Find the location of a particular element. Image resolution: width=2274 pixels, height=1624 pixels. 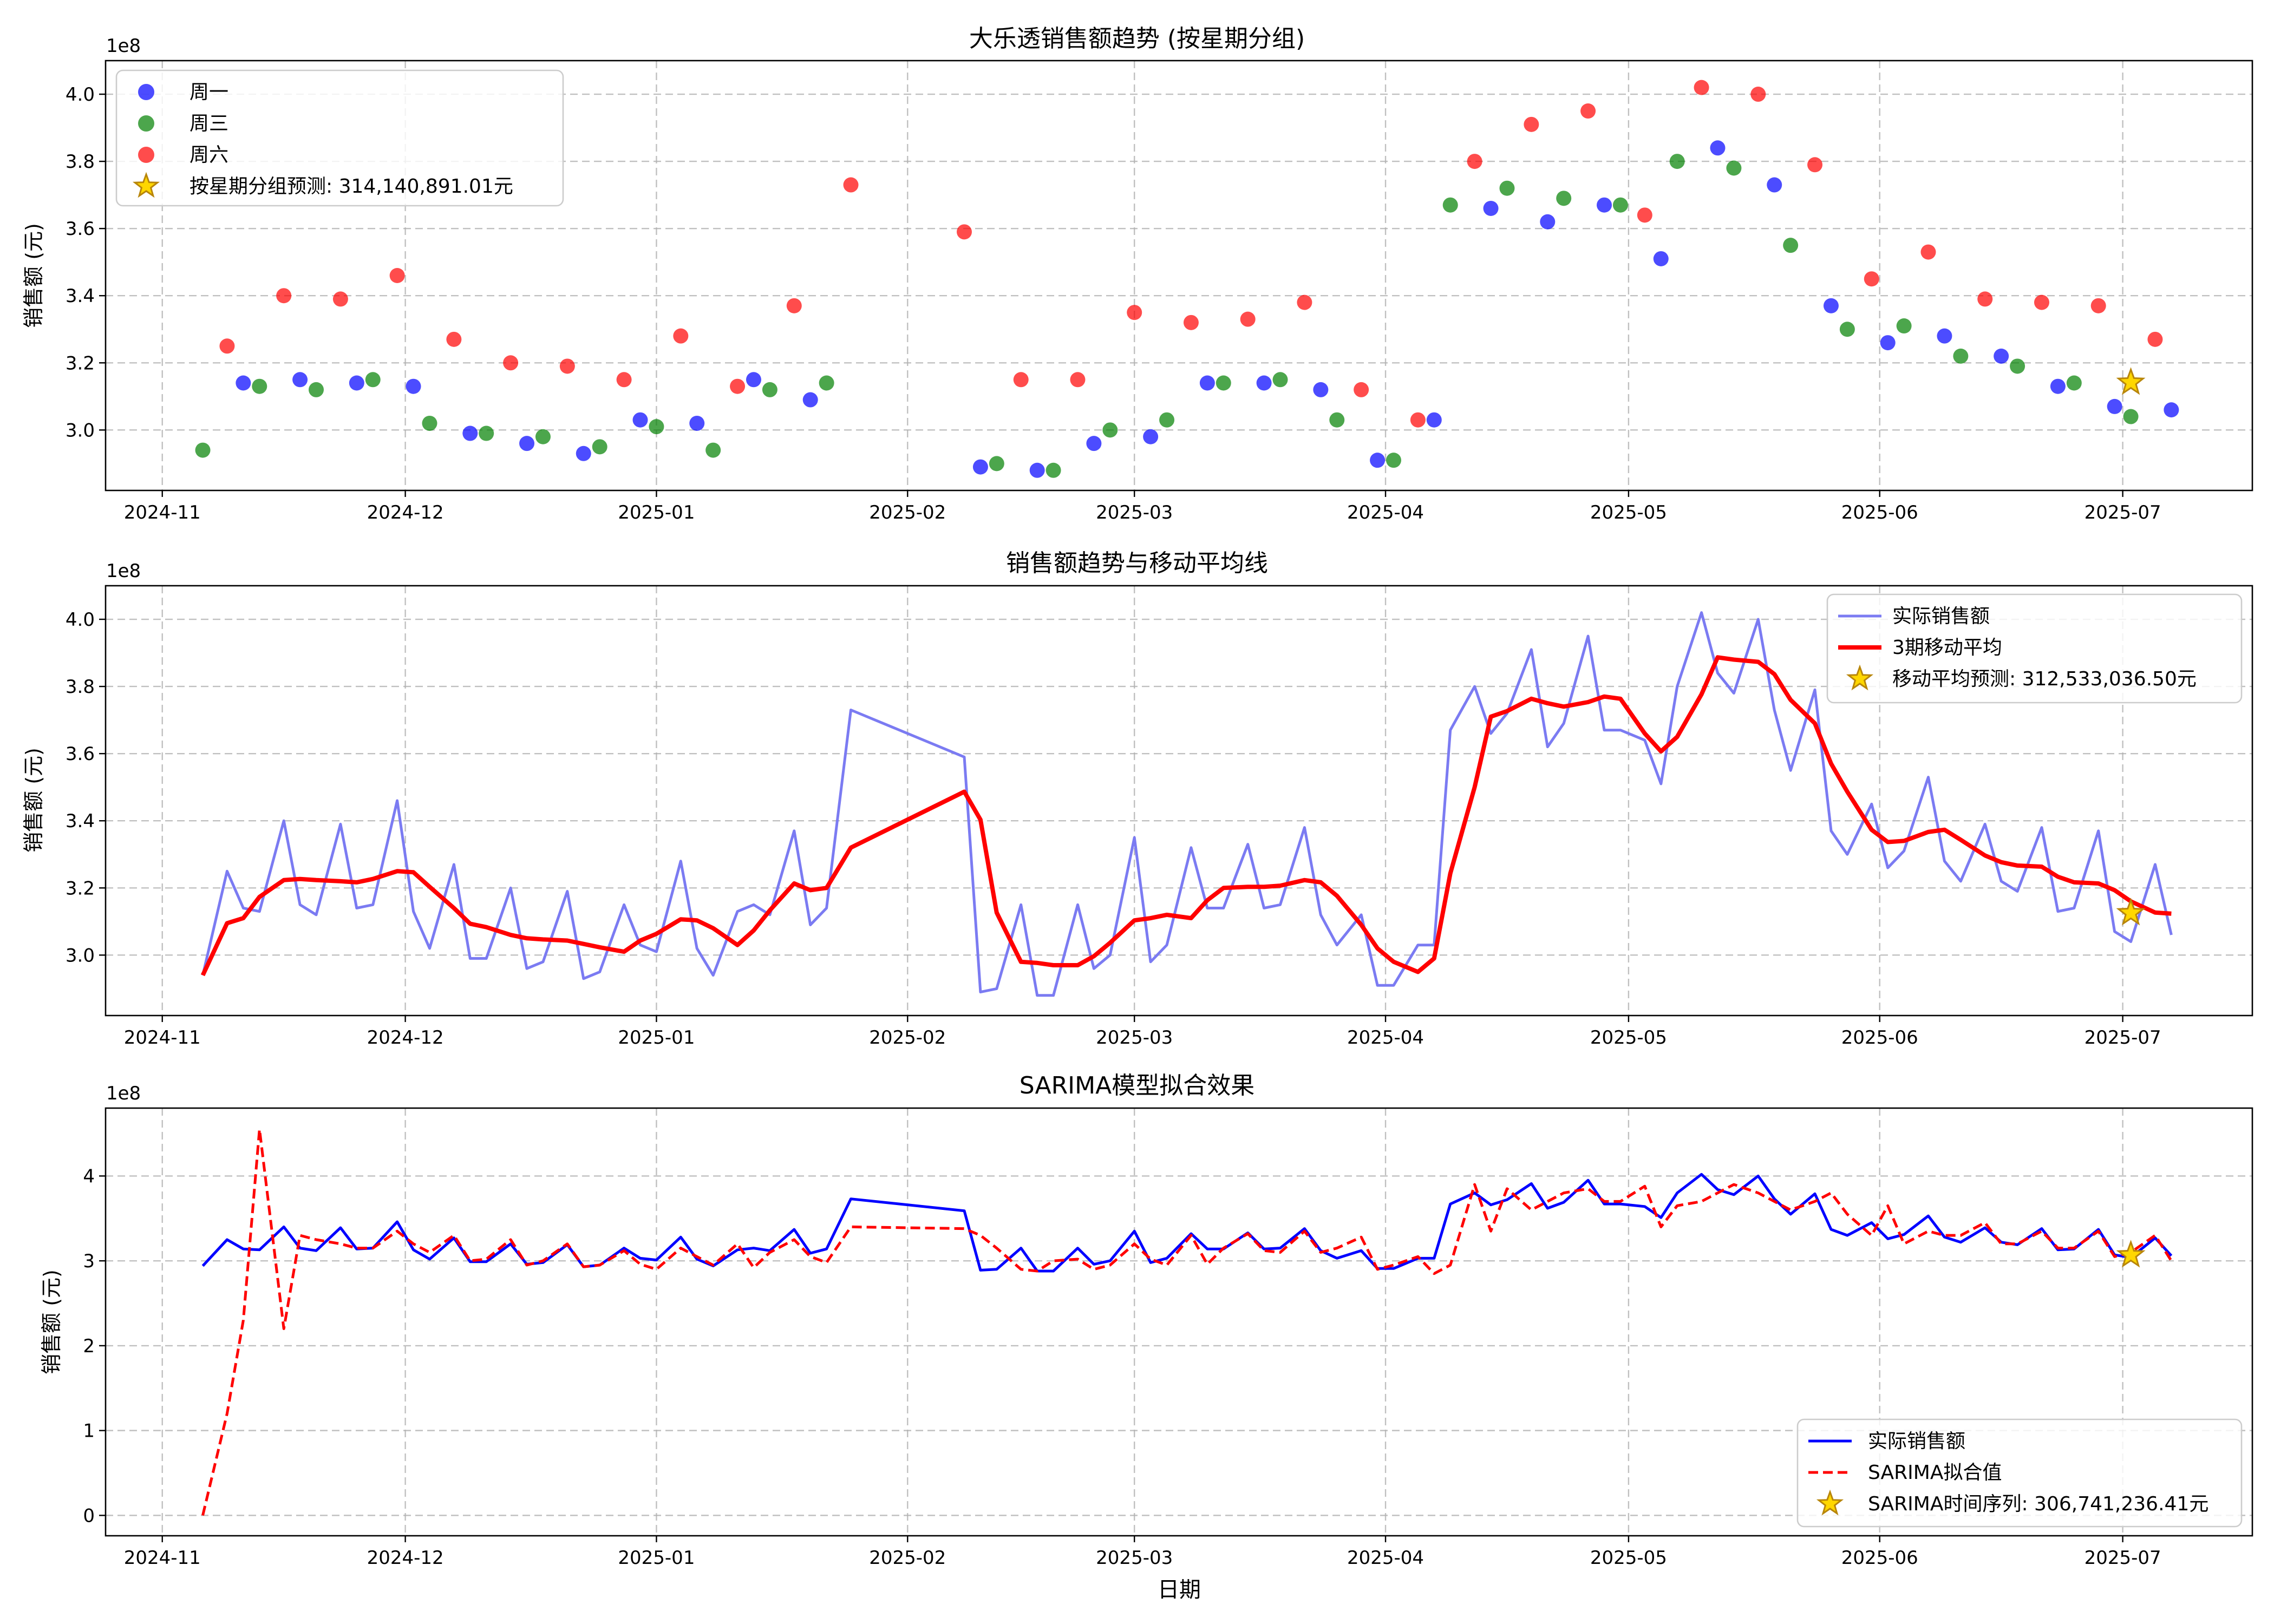

y-tick-label: 0 is located at coordinates (89, 1516).